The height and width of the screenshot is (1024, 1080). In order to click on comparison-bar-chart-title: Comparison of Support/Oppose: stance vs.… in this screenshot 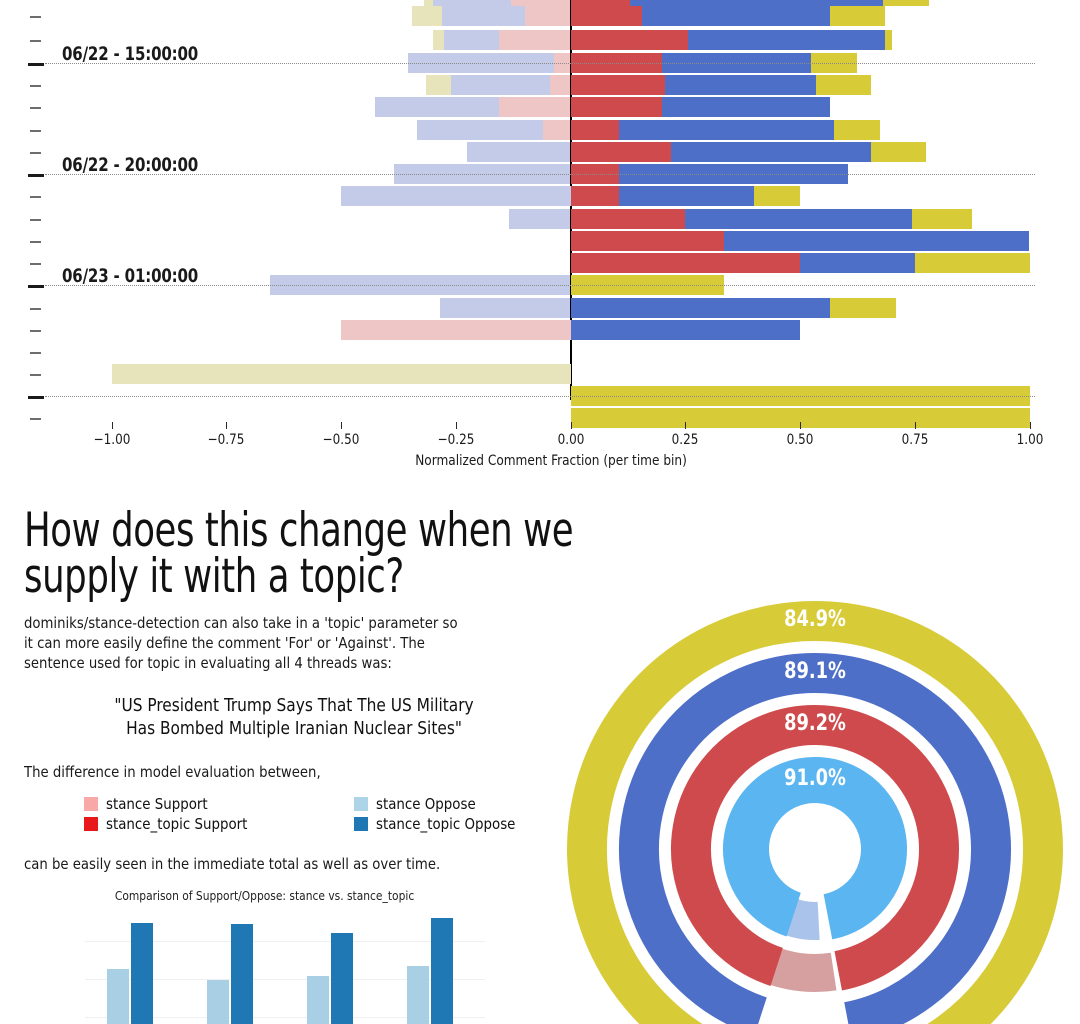, I will do `click(265, 895)`.